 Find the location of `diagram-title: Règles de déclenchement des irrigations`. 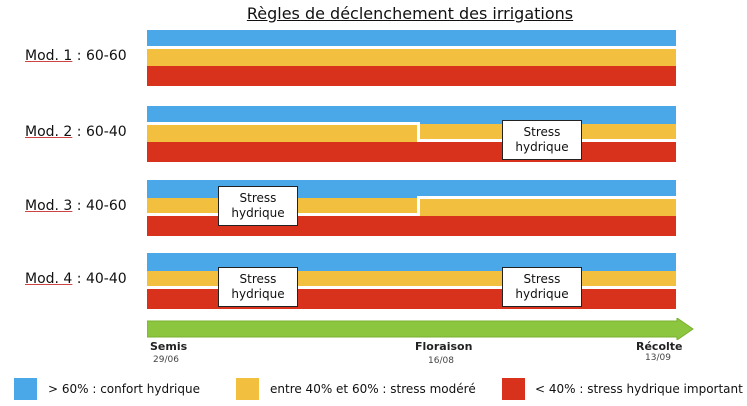

diagram-title: Règles de déclenchement des irrigations is located at coordinates (410, 13).